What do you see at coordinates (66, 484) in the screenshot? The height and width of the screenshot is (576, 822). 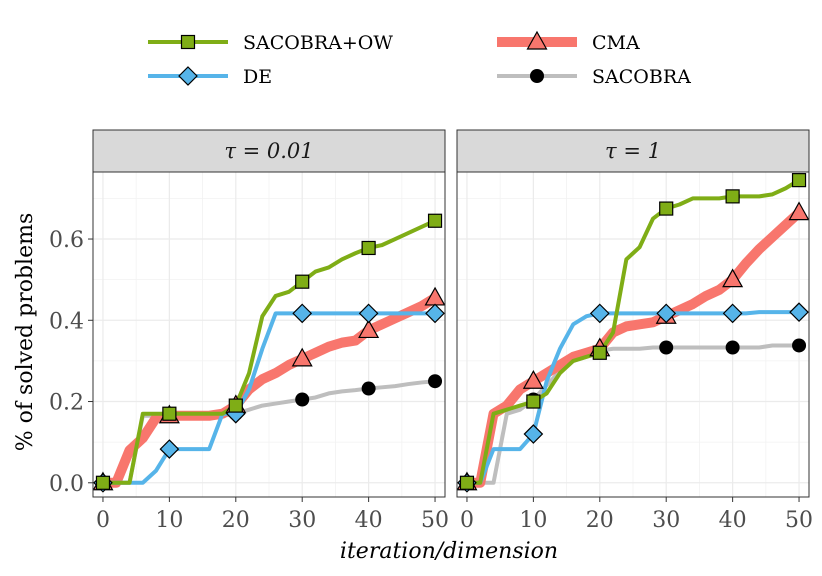 I see `y-tick-label: 0.0` at bounding box center [66, 484].